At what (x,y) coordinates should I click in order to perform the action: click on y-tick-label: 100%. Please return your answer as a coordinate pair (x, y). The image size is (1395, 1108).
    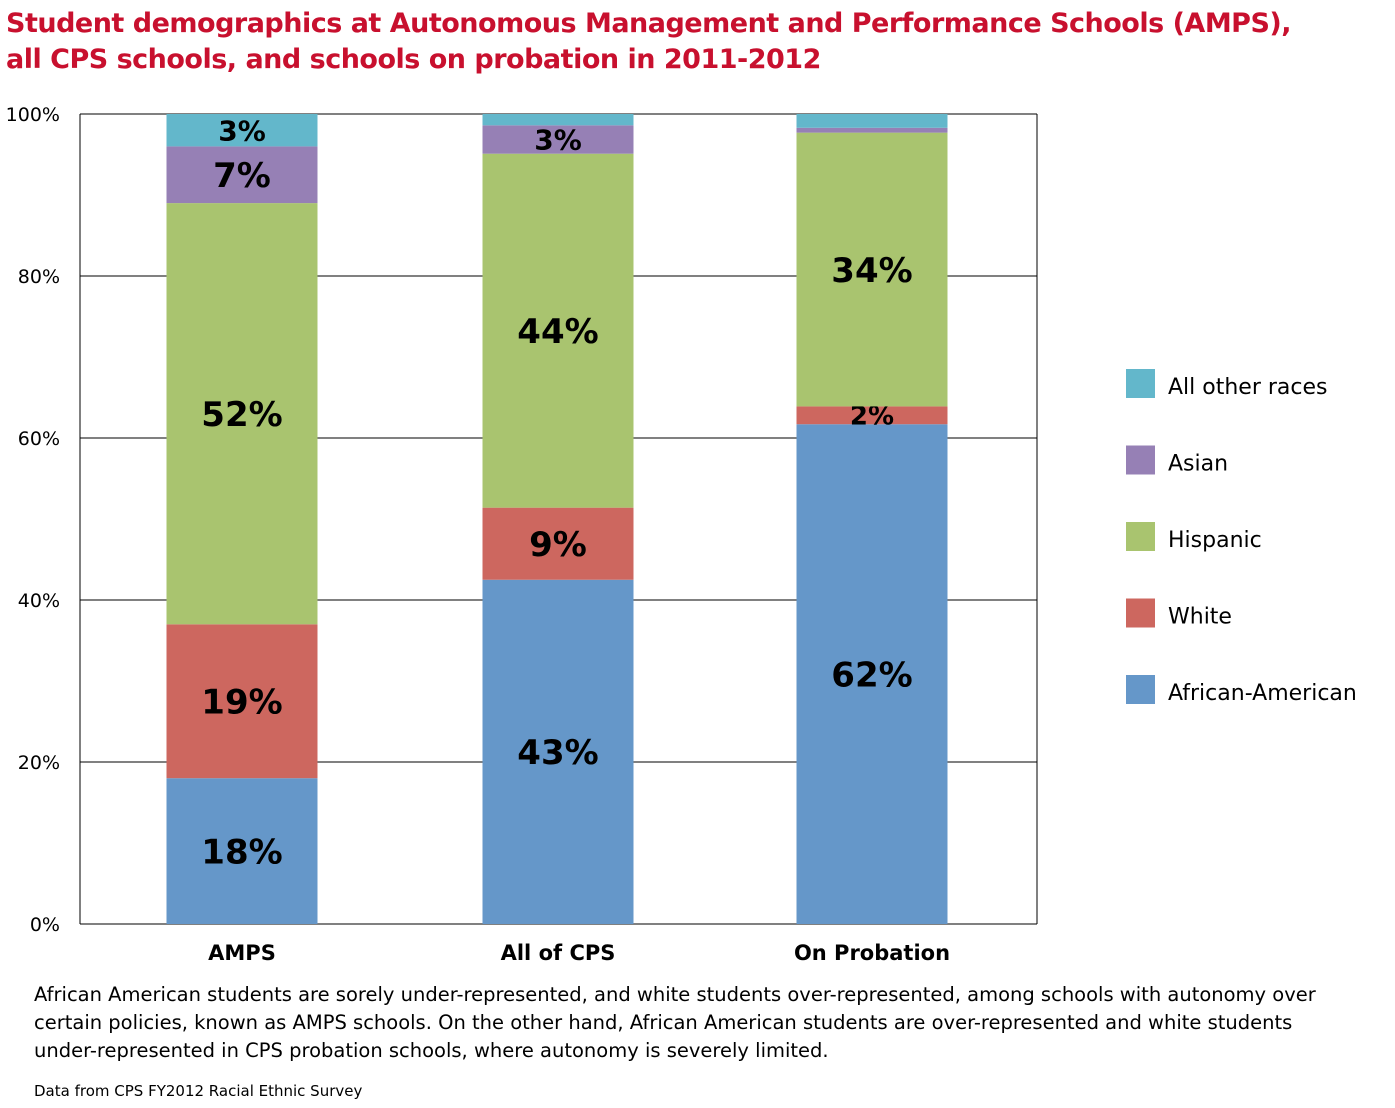
    Looking at the image, I should click on (33, 115).